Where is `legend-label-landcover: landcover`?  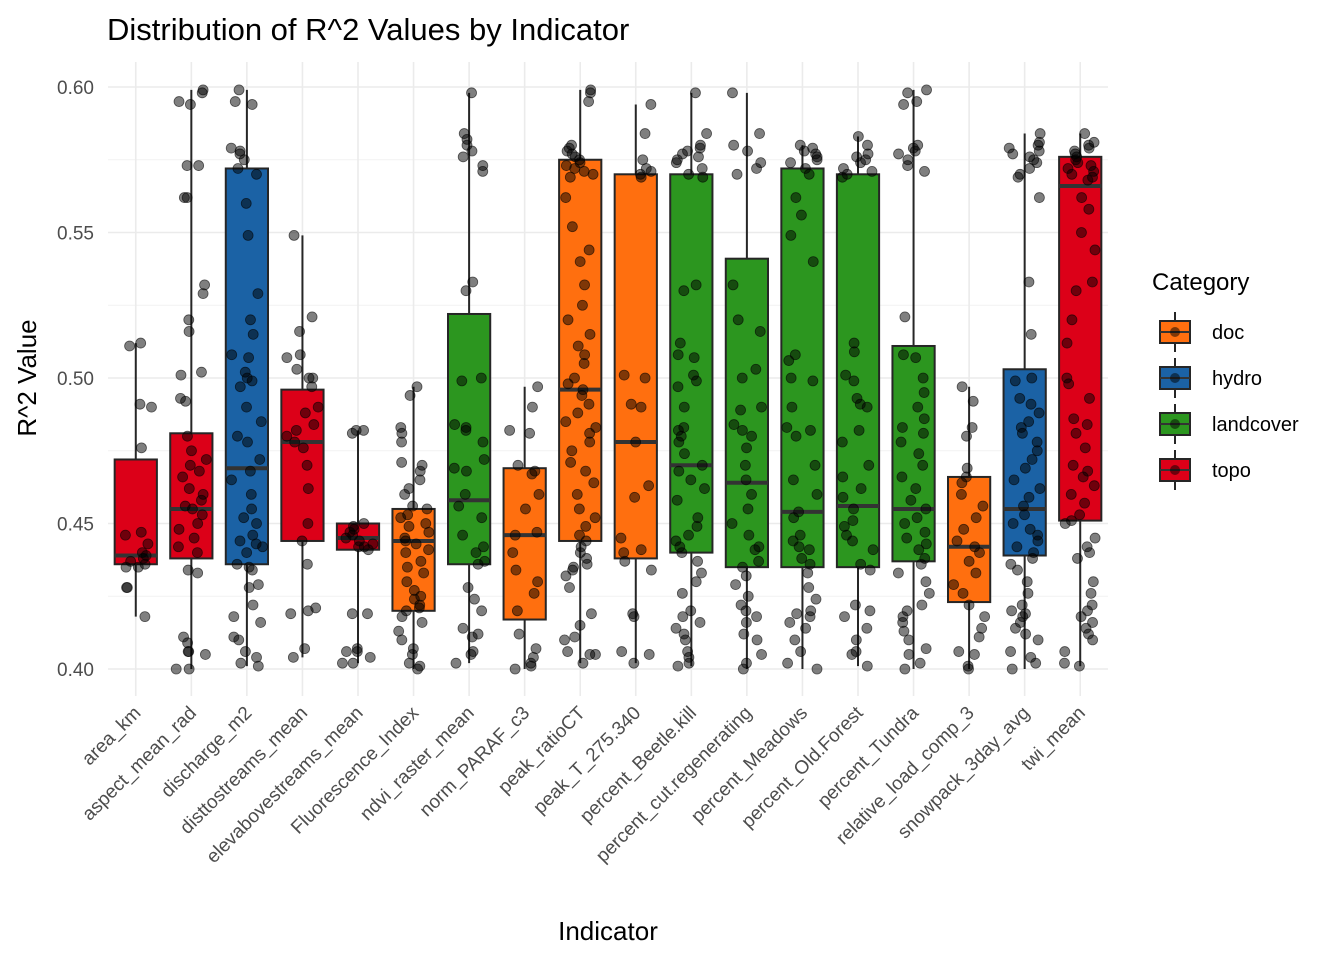 legend-label-landcover: landcover is located at coordinates (1255, 425).